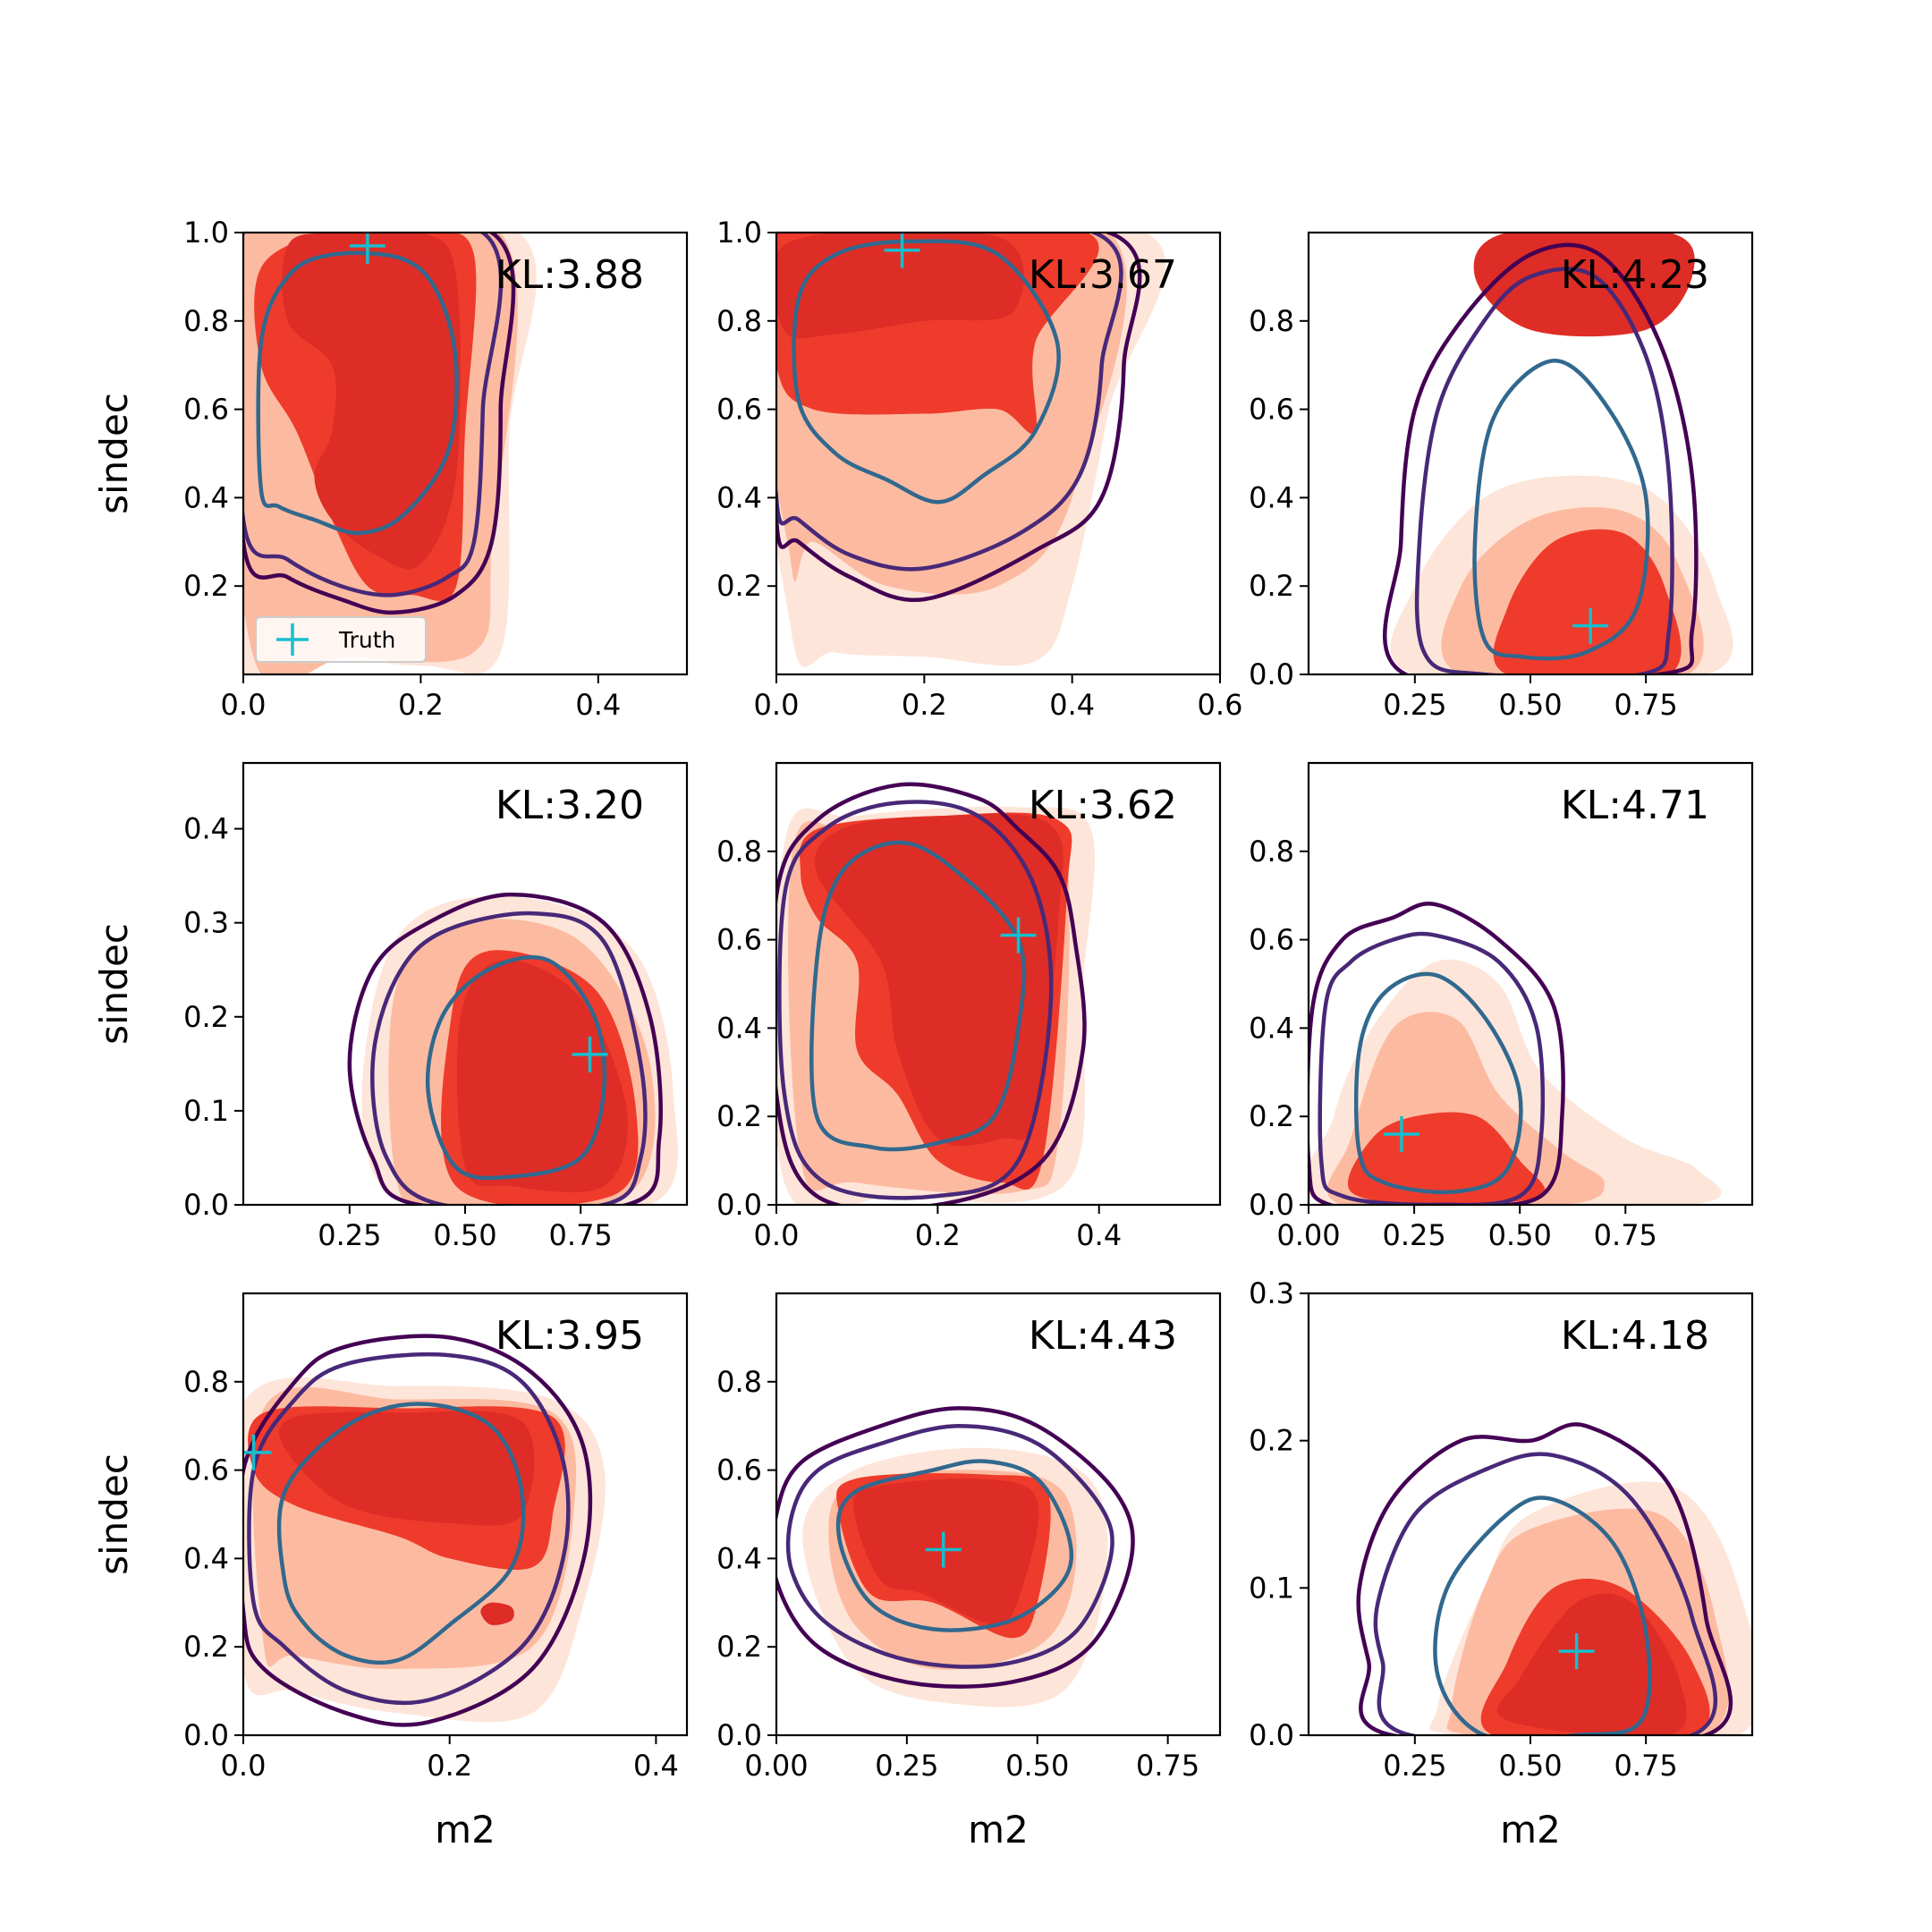 The image size is (1932, 1932). I want to click on legend-label: Truth, so click(366, 640).